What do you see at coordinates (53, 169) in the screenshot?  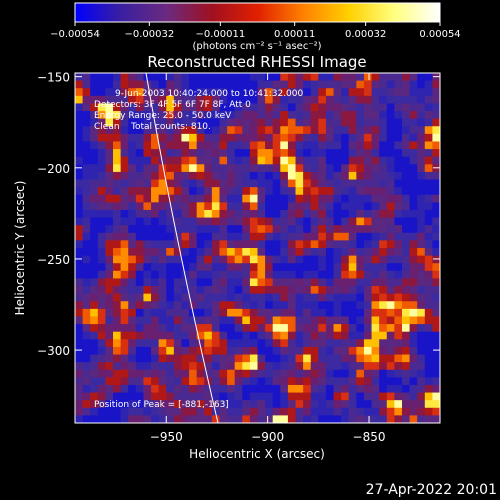 I see `y-tick-label: −200` at bounding box center [53, 169].